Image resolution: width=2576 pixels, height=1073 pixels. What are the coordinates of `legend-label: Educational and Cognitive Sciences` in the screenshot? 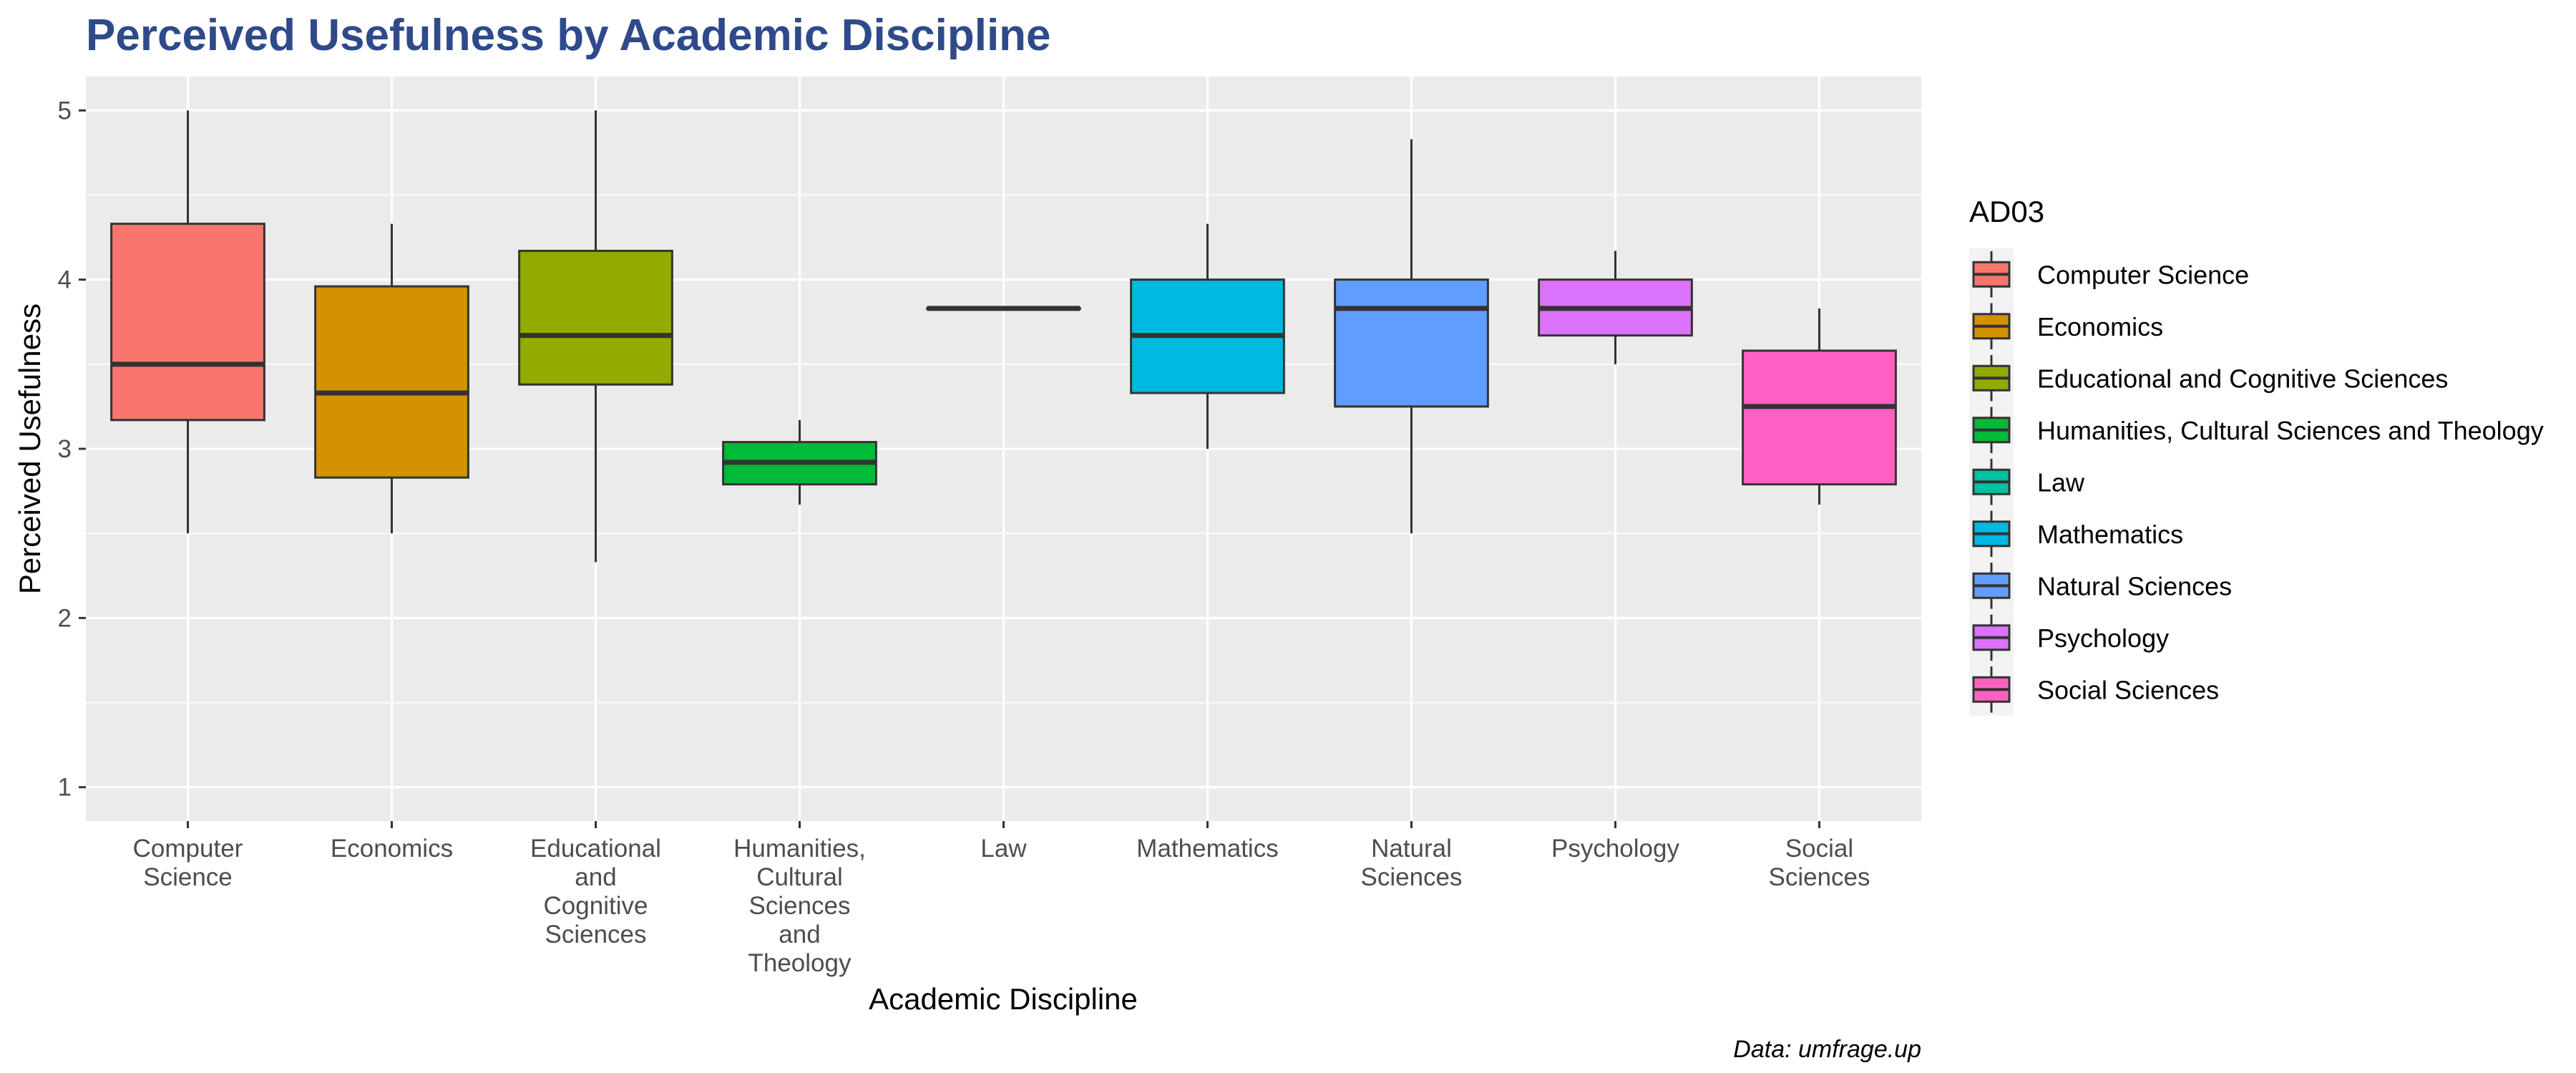 It's located at (2242, 378).